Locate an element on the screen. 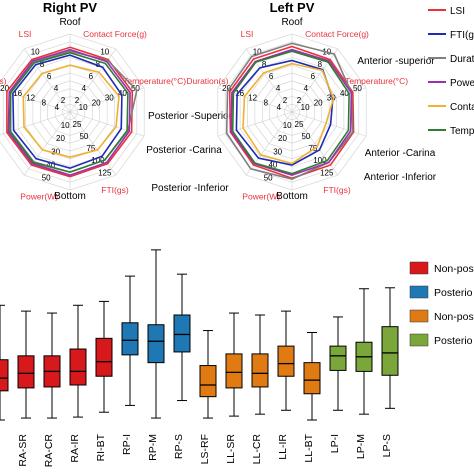 This screenshot has height=474, width=474. radar-region-label: Posterior -Superior is located at coordinates (190, 116).